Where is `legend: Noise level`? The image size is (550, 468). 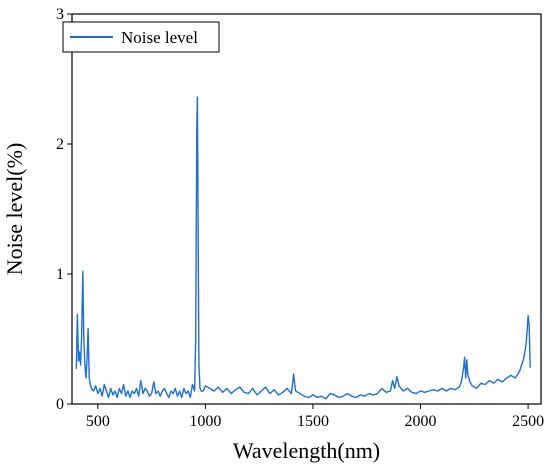
legend: Noise level is located at coordinates (141, 37).